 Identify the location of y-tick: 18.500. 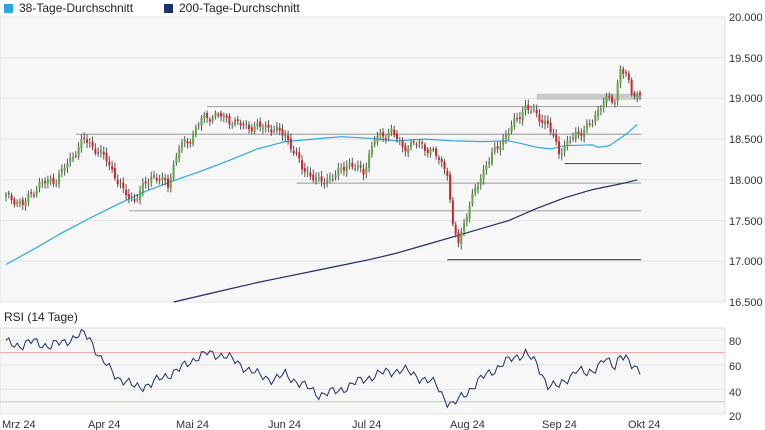
(746, 140).